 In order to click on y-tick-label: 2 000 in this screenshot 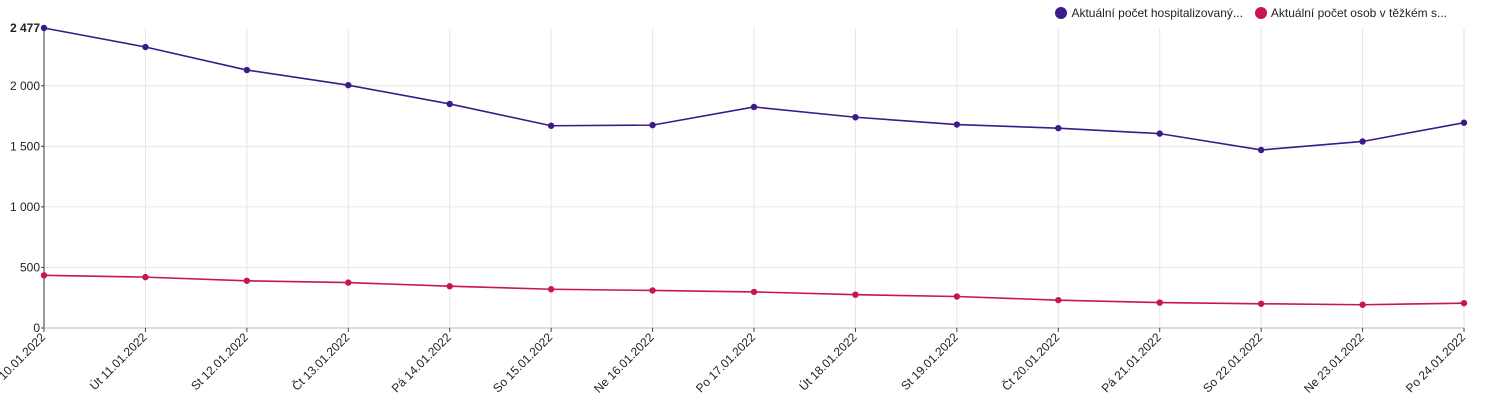, I will do `click(25, 86)`.